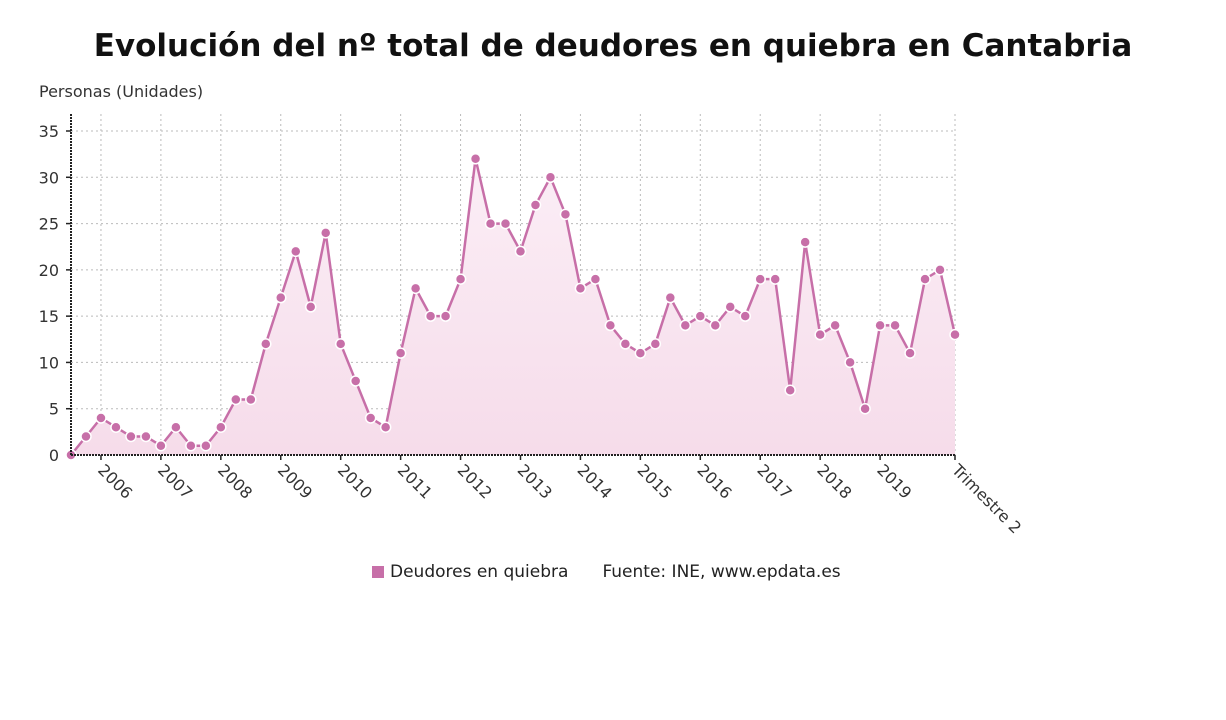 The image size is (1226, 720). I want to click on y-tick-label: 15, so click(49, 316).